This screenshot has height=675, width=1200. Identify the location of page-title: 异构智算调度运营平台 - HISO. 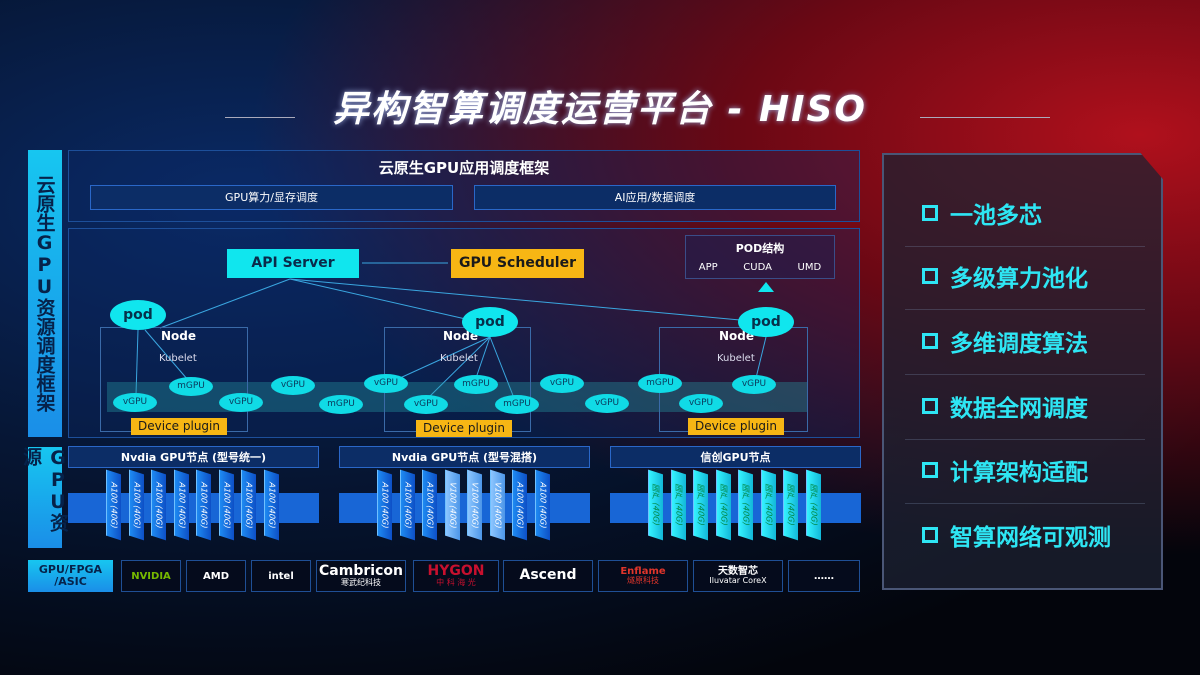
(600, 109).